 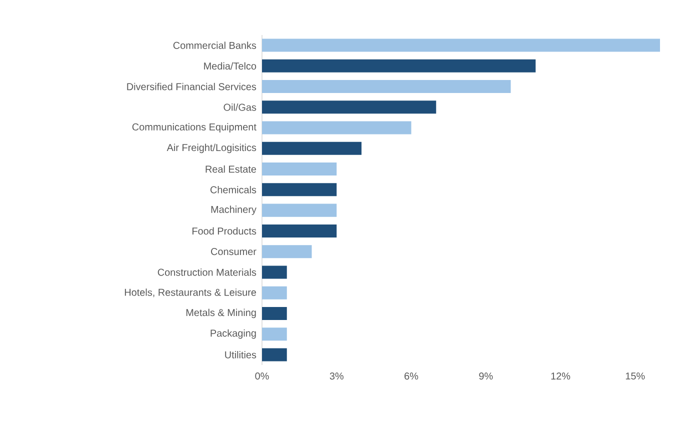 I want to click on x-tick-label: 3%, so click(x=337, y=376).